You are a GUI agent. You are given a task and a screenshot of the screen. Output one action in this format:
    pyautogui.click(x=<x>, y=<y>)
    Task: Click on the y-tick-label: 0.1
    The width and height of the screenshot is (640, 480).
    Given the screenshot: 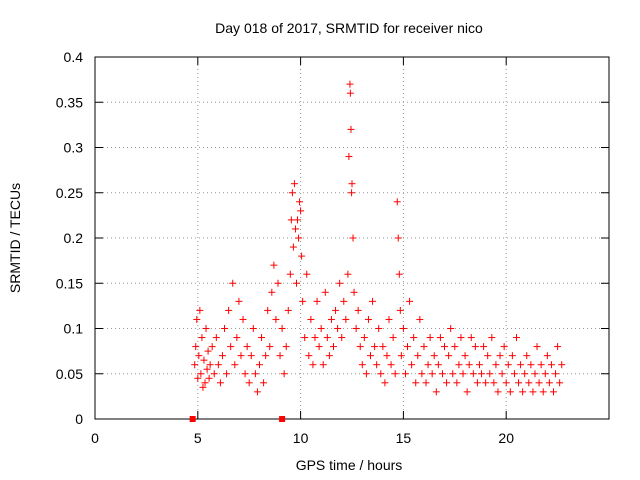 What is the action you would take?
    pyautogui.click(x=74, y=329)
    